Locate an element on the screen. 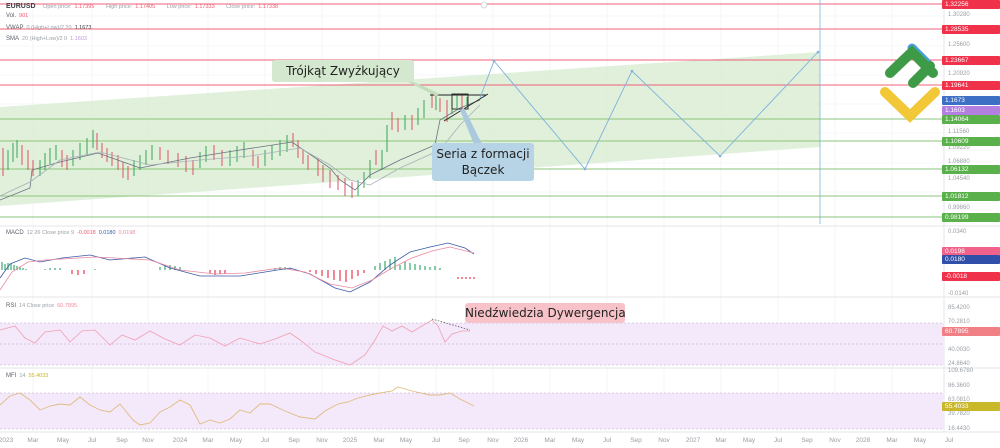 The width and height of the screenshot is (1000, 448). price-level-tag: 1.06132 is located at coordinates (971, 169).